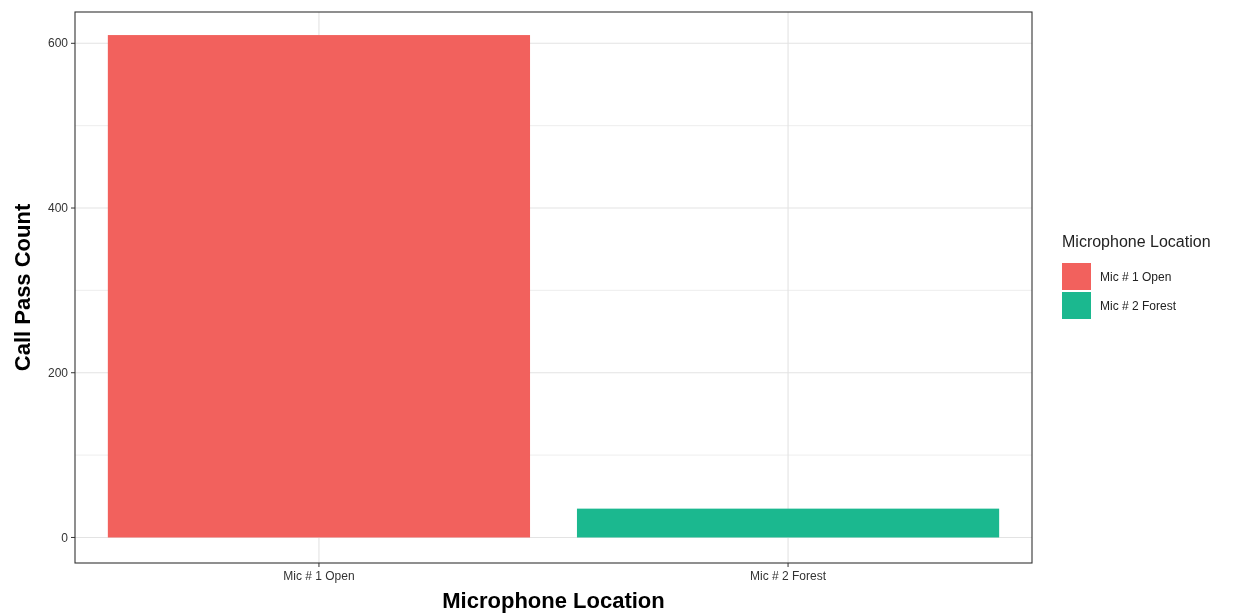 The image size is (1242, 614). I want to click on y-axis-title: Call Pass Count, so click(22, 287).